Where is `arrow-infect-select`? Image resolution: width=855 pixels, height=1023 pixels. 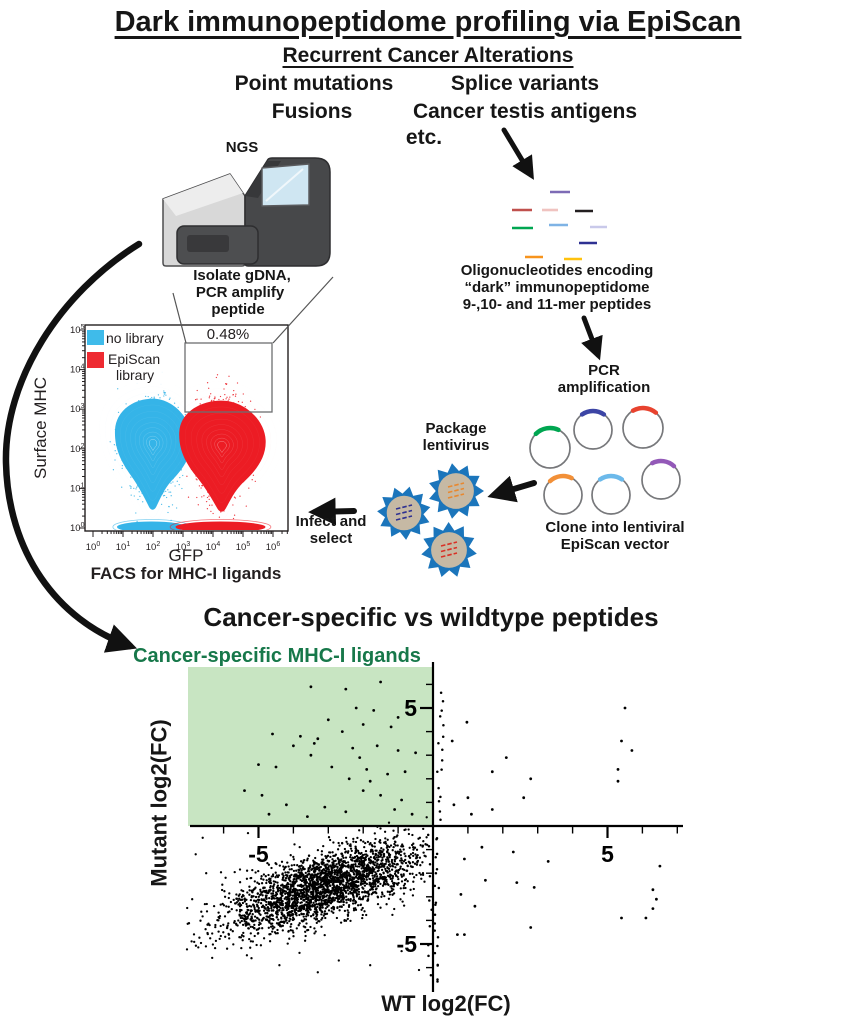 arrow-infect-select is located at coordinates (332, 511).